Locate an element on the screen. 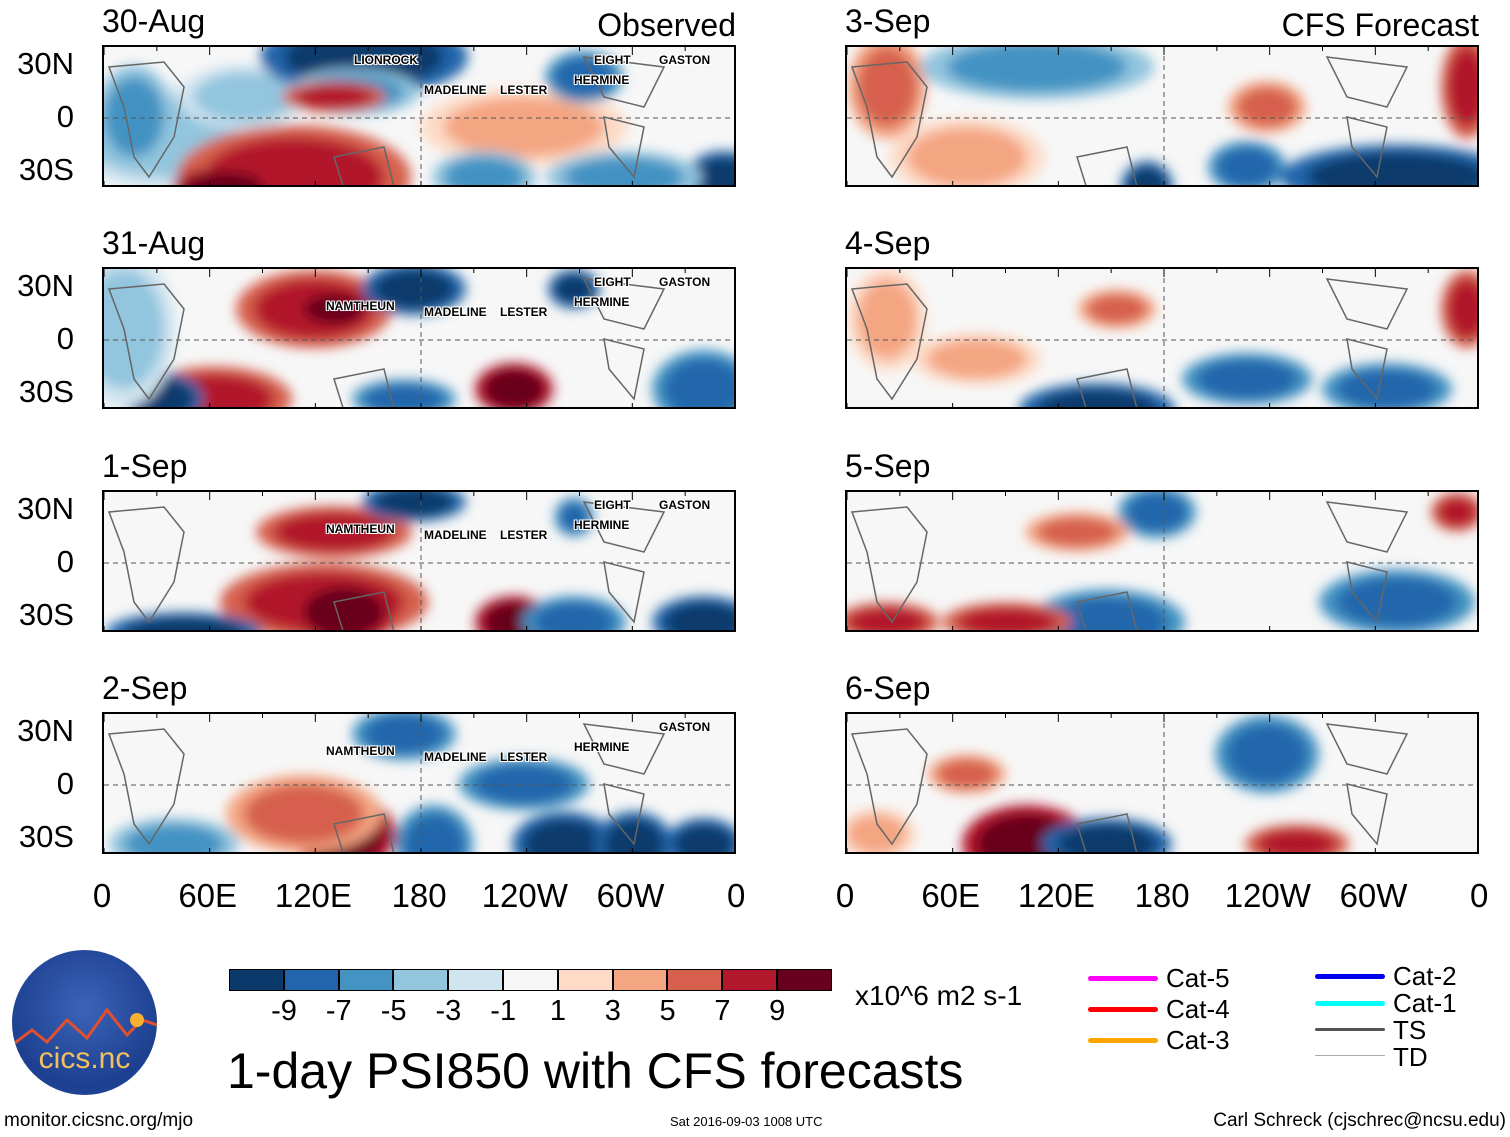 This screenshot has width=1510, height=1137. map-panel: LIONROCK MADELINE LESTER EIGHT GASTON HERMINE is located at coordinates (419, 116).